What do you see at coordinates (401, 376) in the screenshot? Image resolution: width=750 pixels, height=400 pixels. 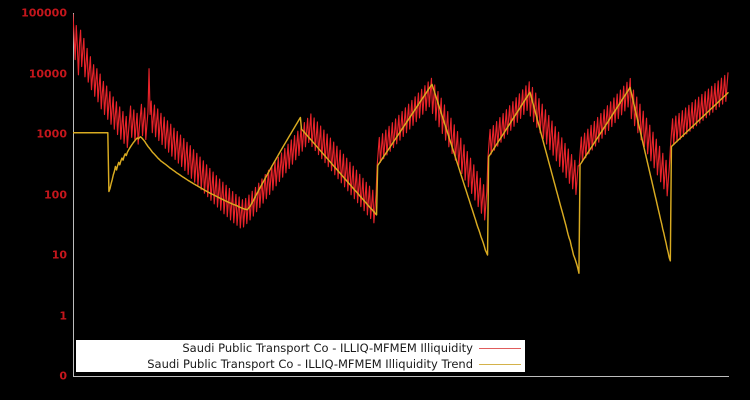 I see `x-axis-line` at bounding box center [401, 376].